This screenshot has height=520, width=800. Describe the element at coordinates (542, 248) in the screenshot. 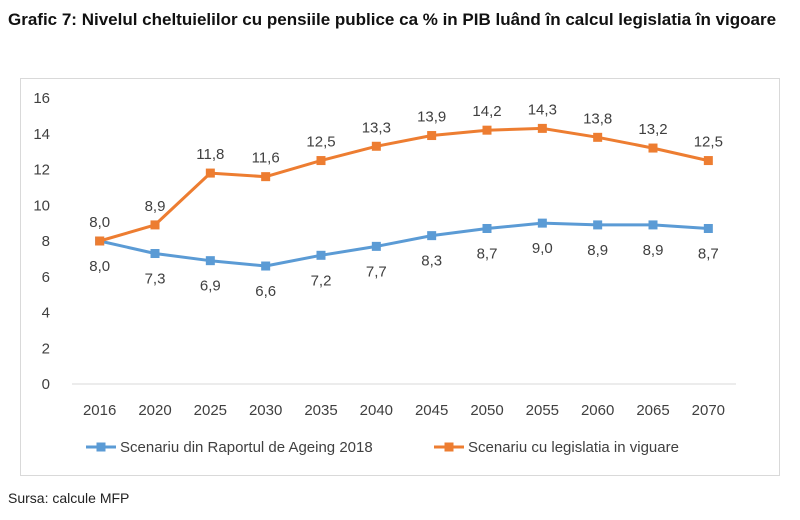

I see `data-label: 9,0` at that location.